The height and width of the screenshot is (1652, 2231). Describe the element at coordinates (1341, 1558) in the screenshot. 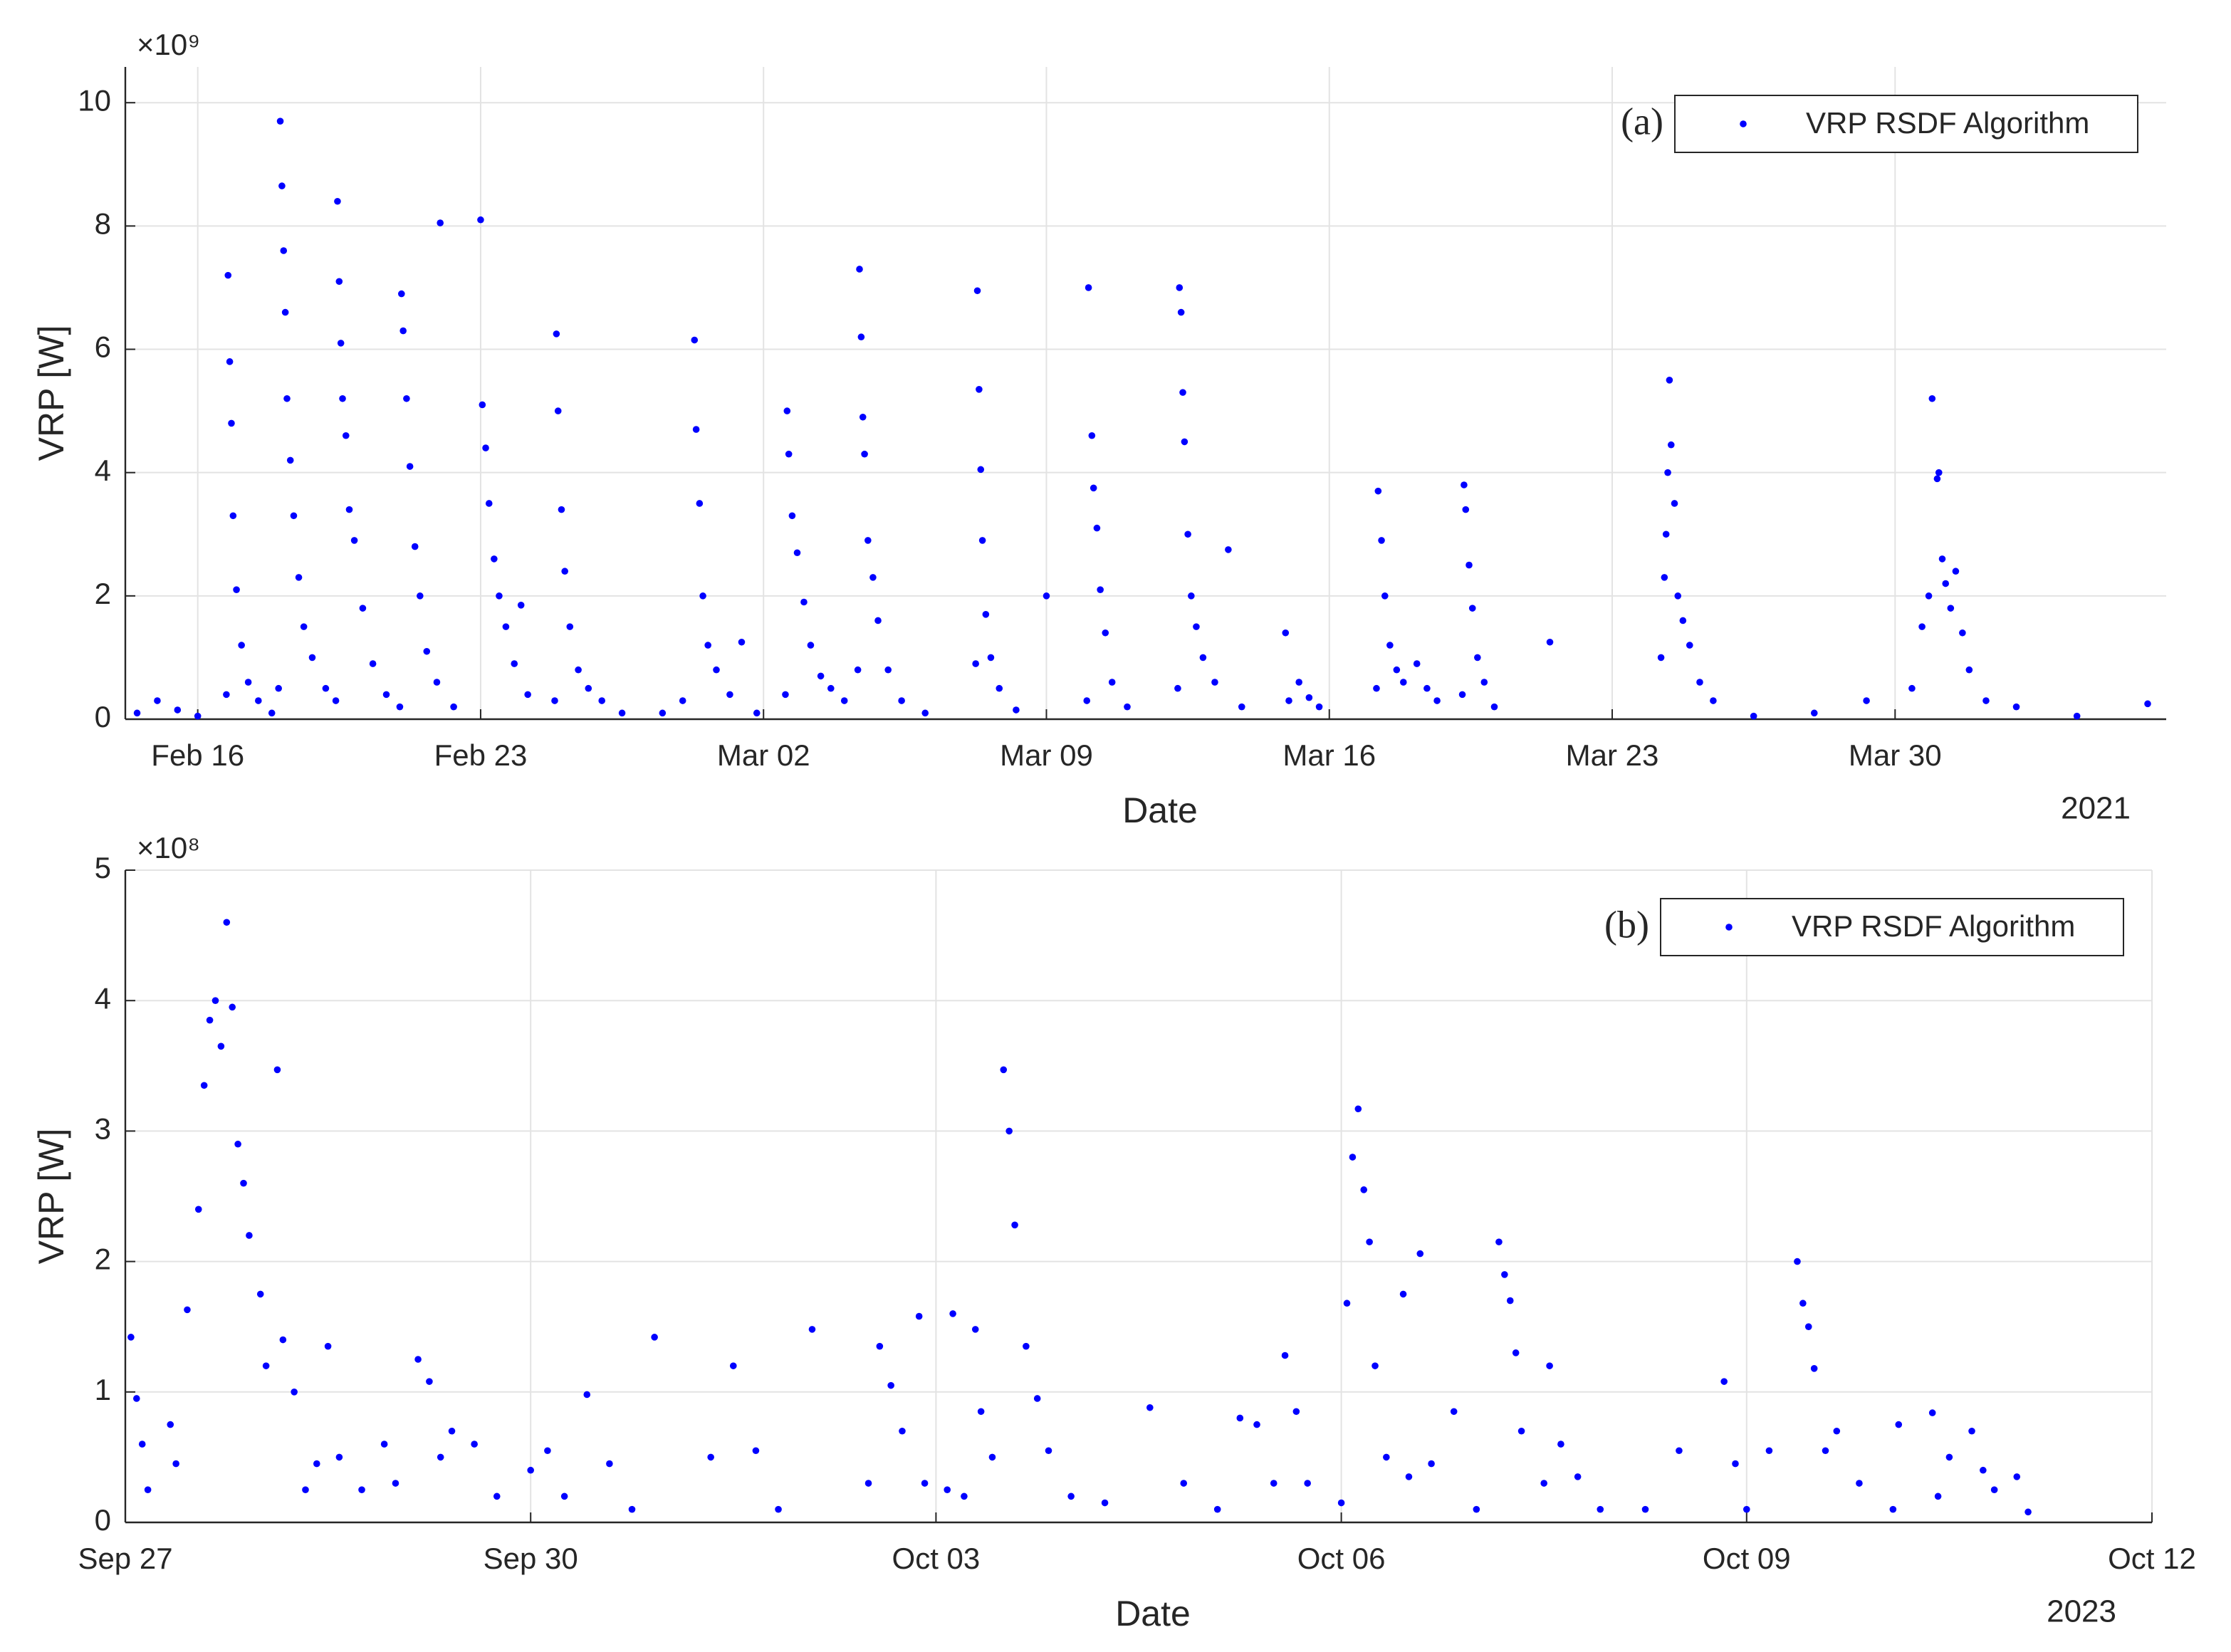

I see `x-tick-label: Oct 06` at that location.